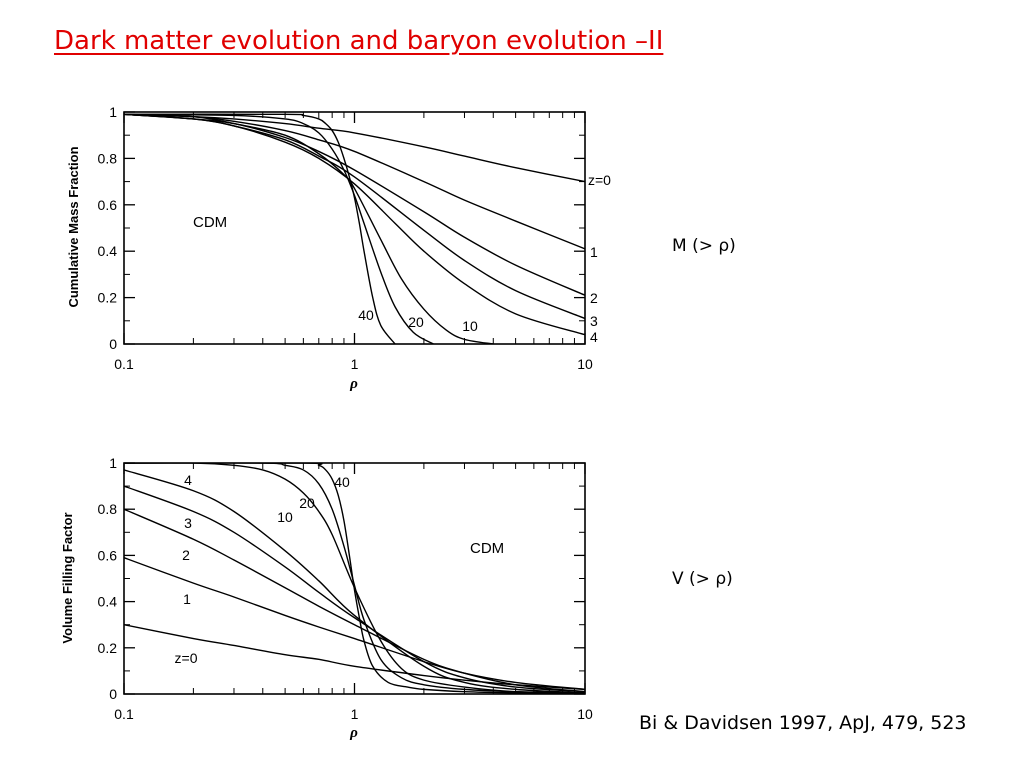 Image resolution: width=1023 pixels, height=767 pixels. Describe the element at coordinates (73, 226) in the screenshot. I see `chart-top-ylabel: Cumulative Mass Fraction` at that location.